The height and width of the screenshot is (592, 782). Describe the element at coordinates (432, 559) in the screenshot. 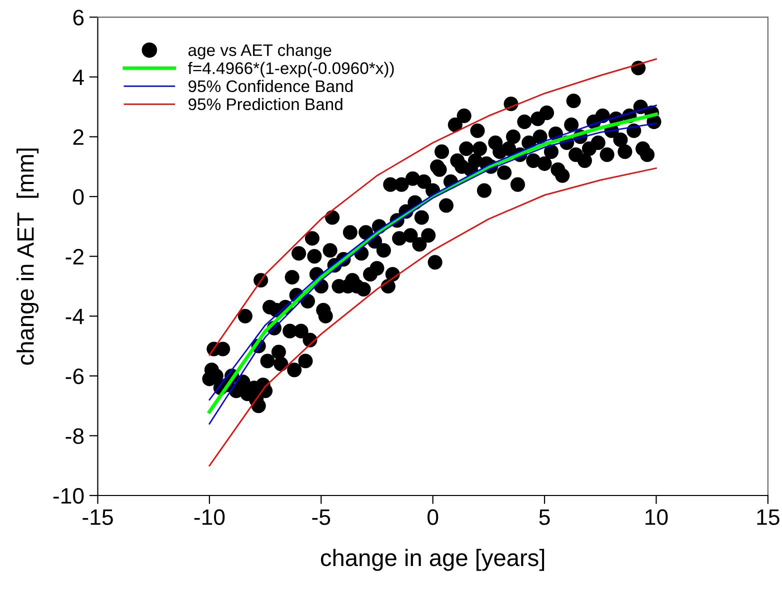

I see `x-axis-title: change in age [years]` at that location.